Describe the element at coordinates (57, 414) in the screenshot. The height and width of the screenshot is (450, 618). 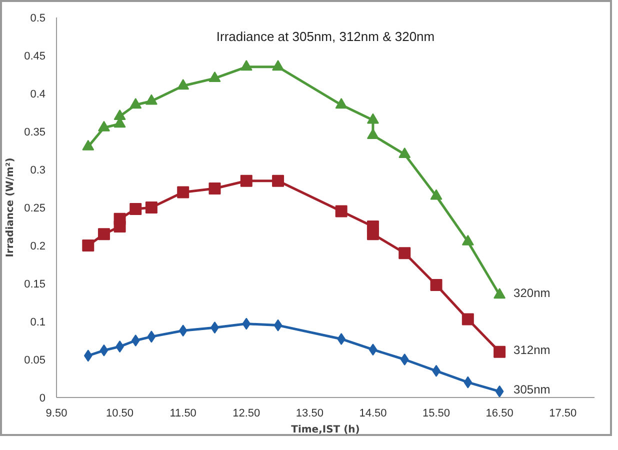
I see `x-tick-label: 9.50` at that location.